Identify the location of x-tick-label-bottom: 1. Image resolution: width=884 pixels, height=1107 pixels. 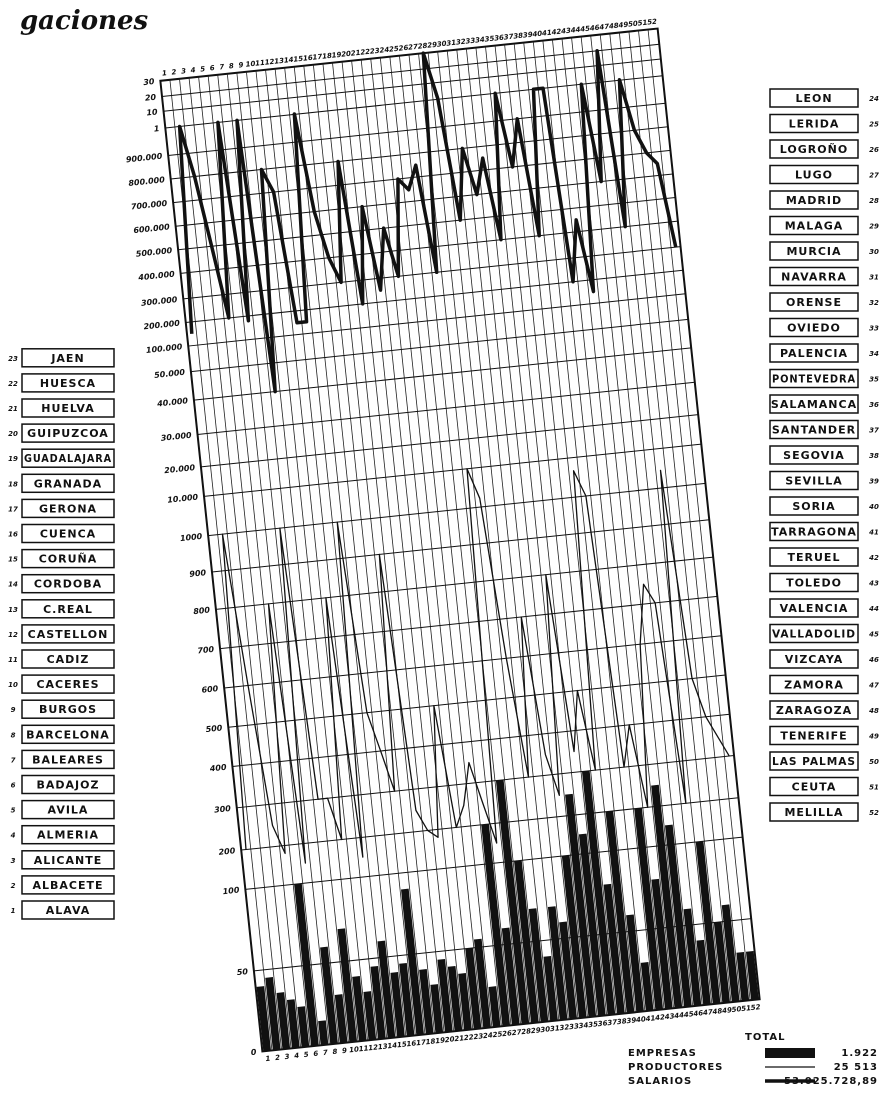
(268, 1059).